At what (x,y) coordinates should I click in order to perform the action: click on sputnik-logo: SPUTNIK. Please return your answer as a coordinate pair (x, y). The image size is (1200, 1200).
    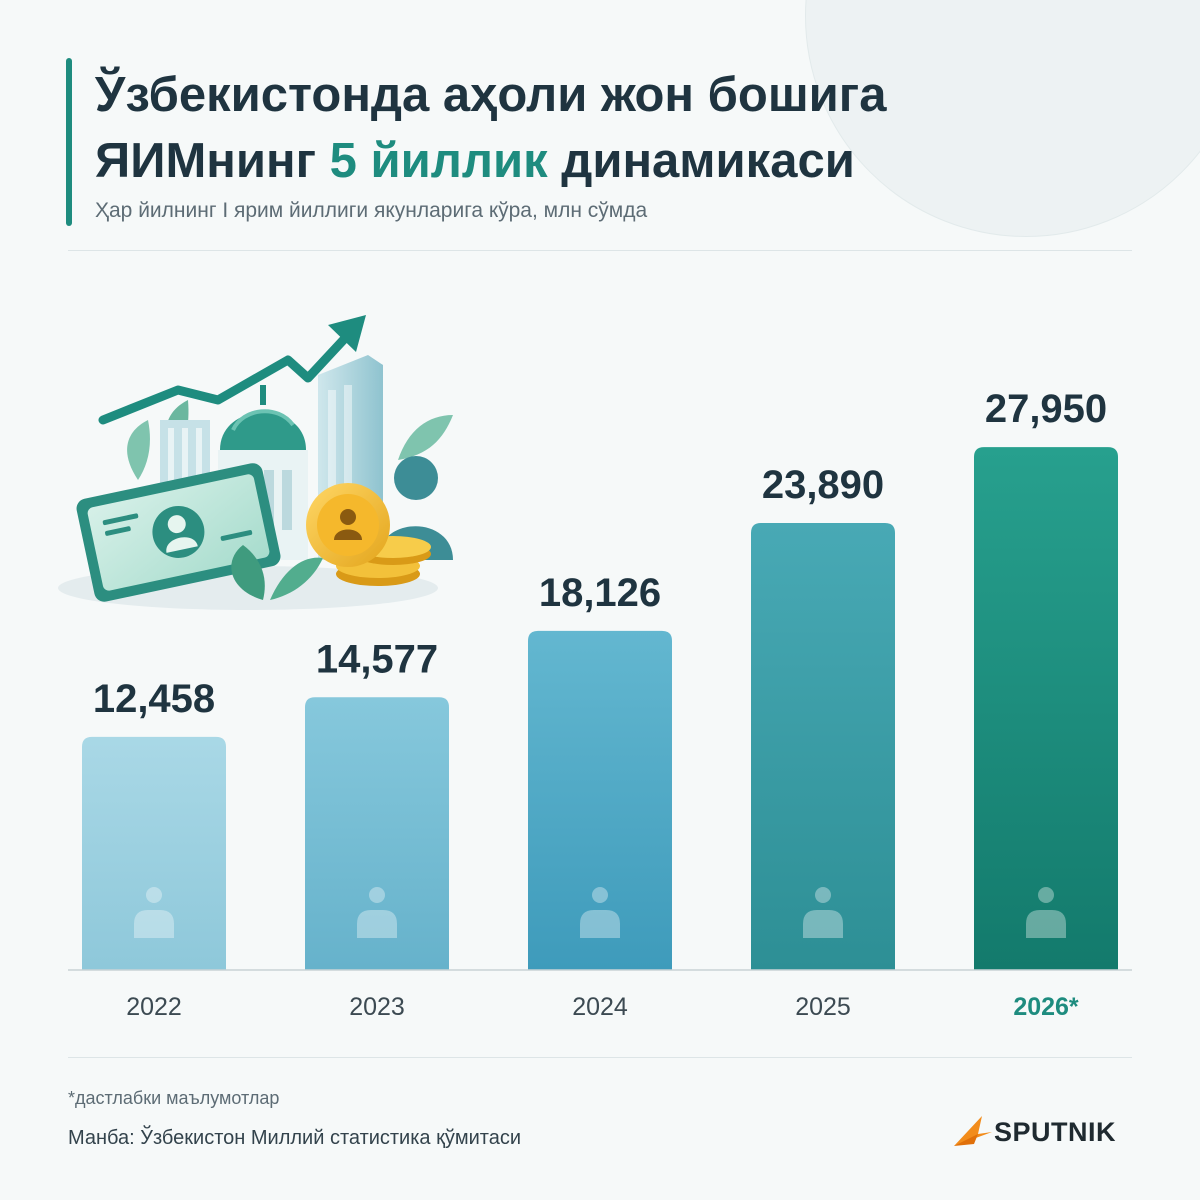
    Looking at the image, I should click on (1047, 1132).